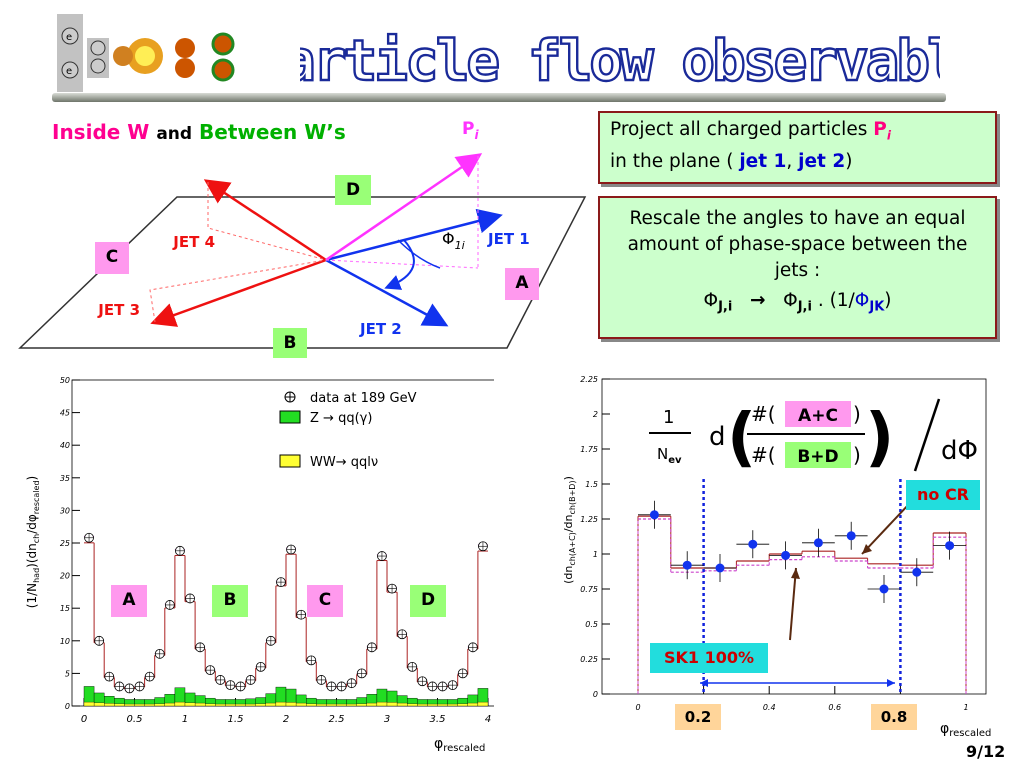 The image size is (1024, 768). Describe the element at coordinates (65, 380) in the screenshot. I see `left-ytick-label: 50` at that location.